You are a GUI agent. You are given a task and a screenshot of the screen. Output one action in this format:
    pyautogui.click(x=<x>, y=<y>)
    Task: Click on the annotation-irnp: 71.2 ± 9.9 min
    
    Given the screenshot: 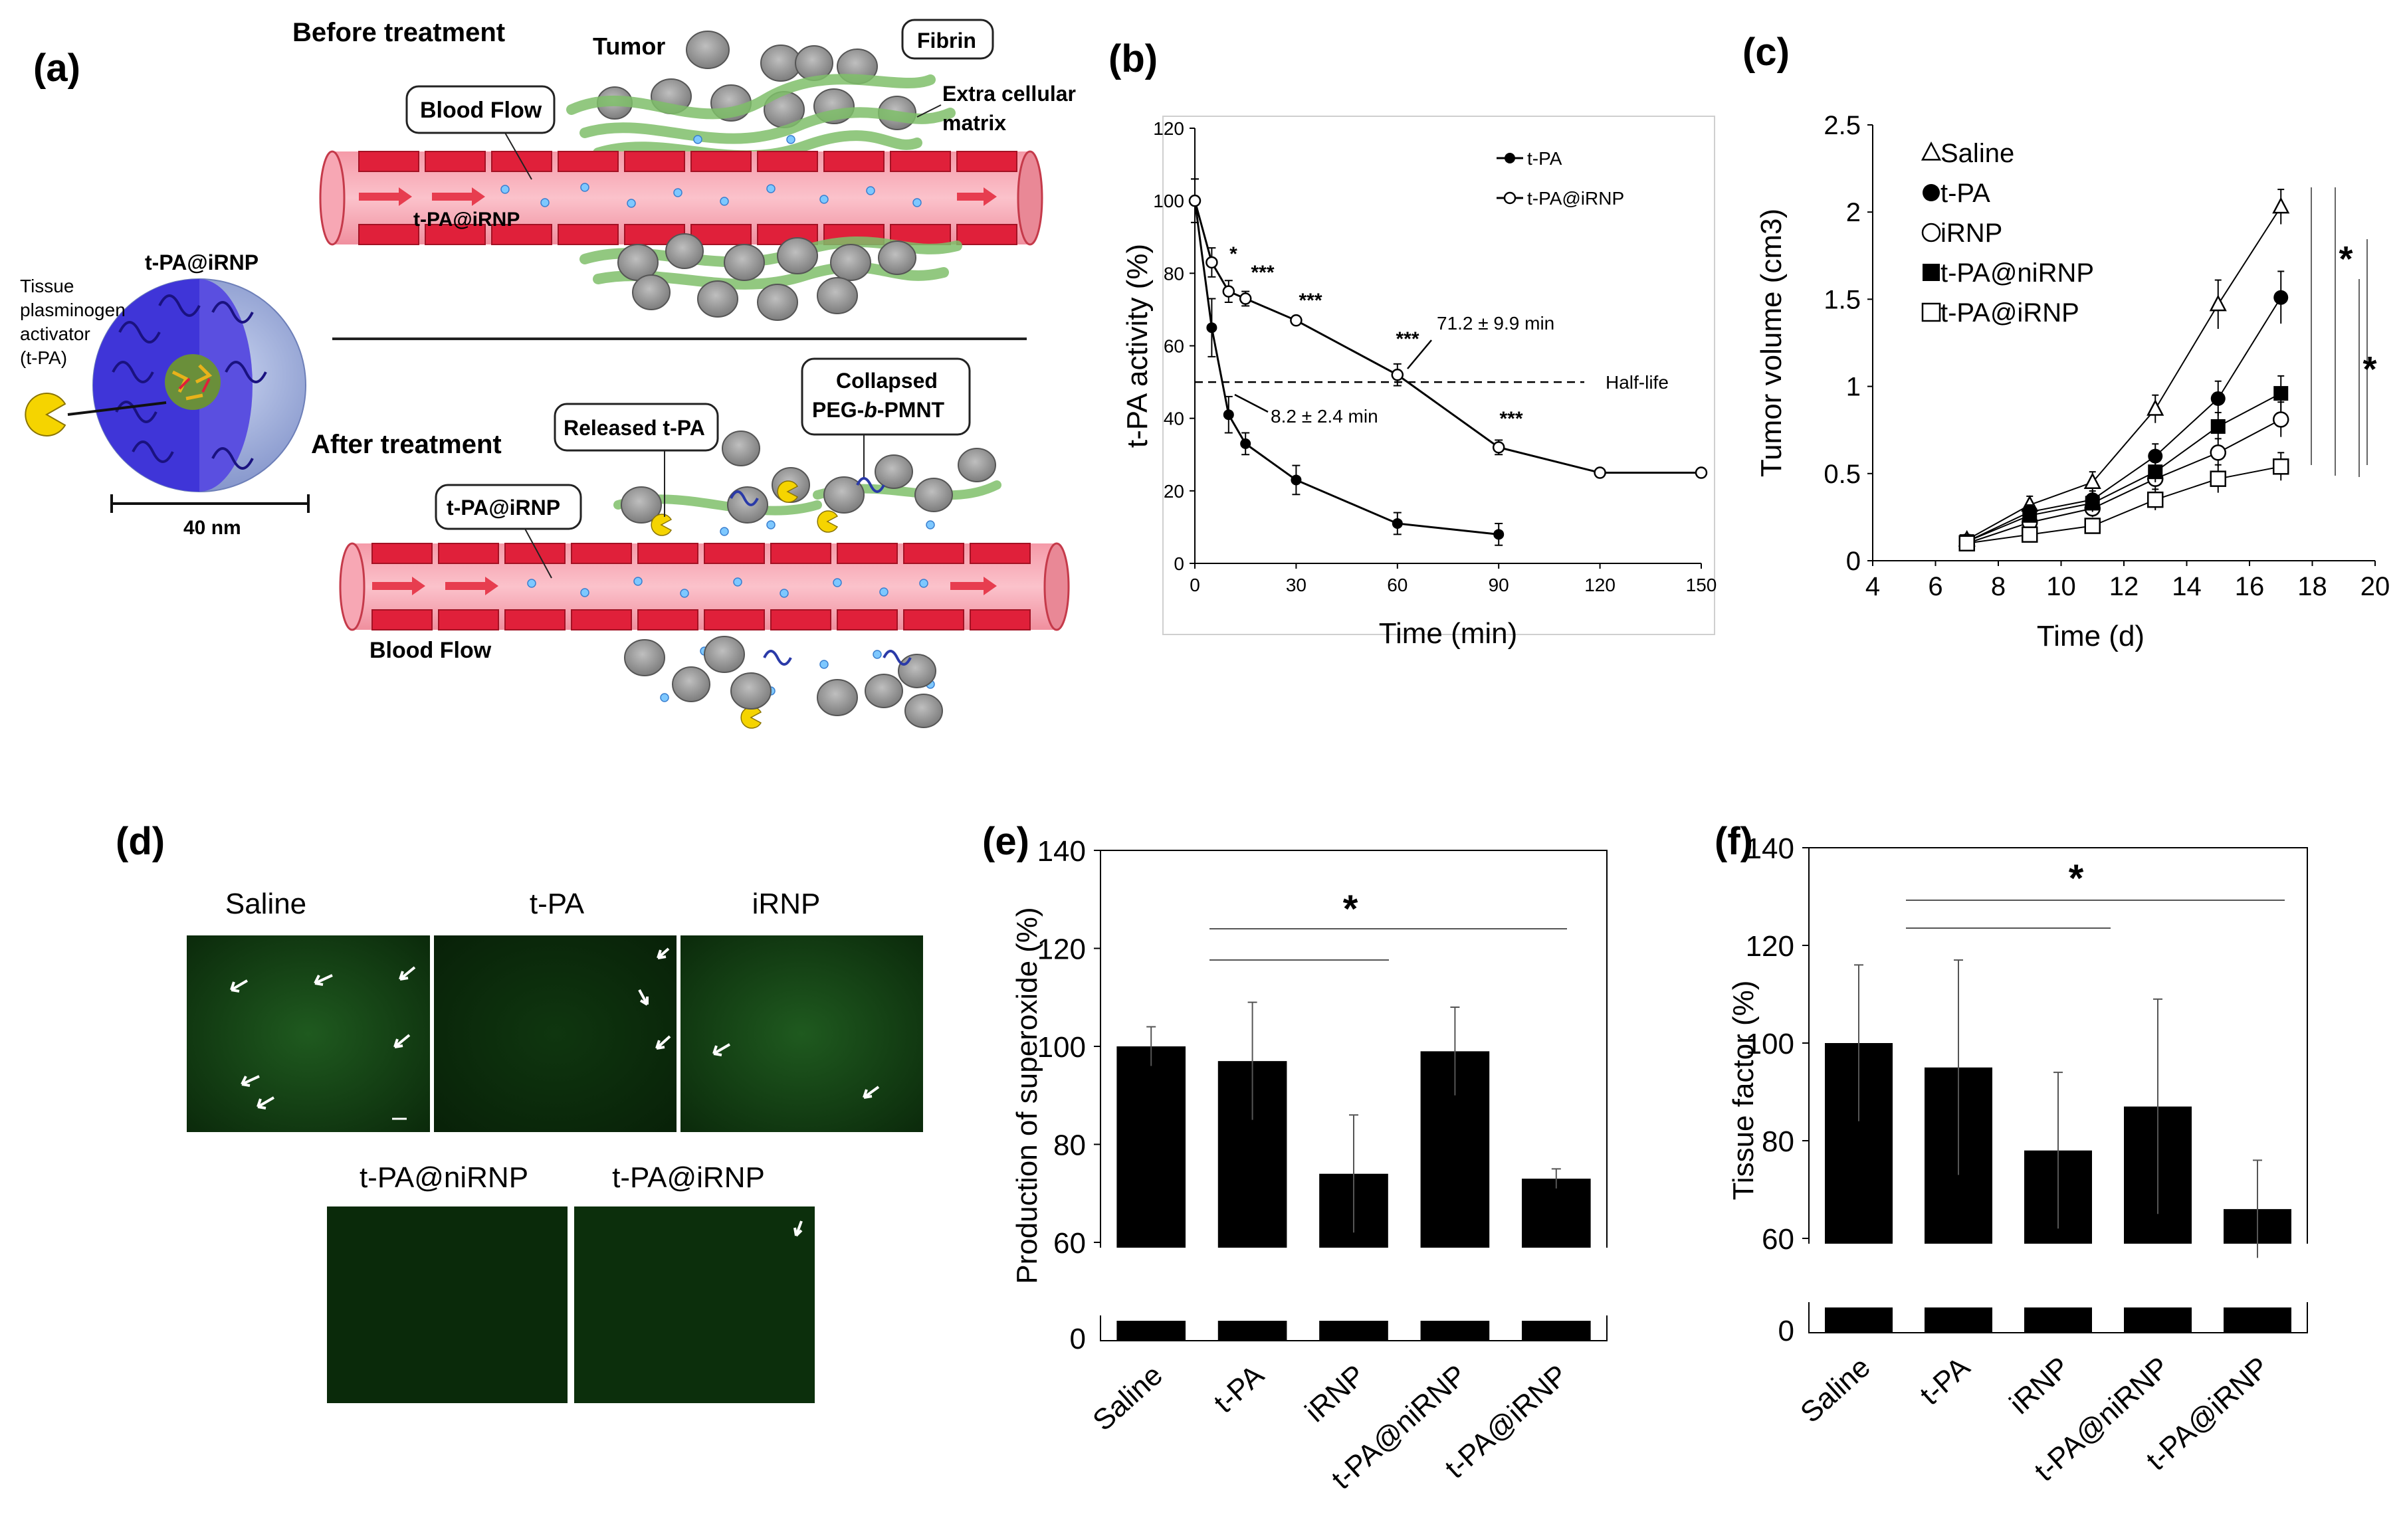 What is the action you would take?
    pyautogui.click(x=1496, y=323)
    